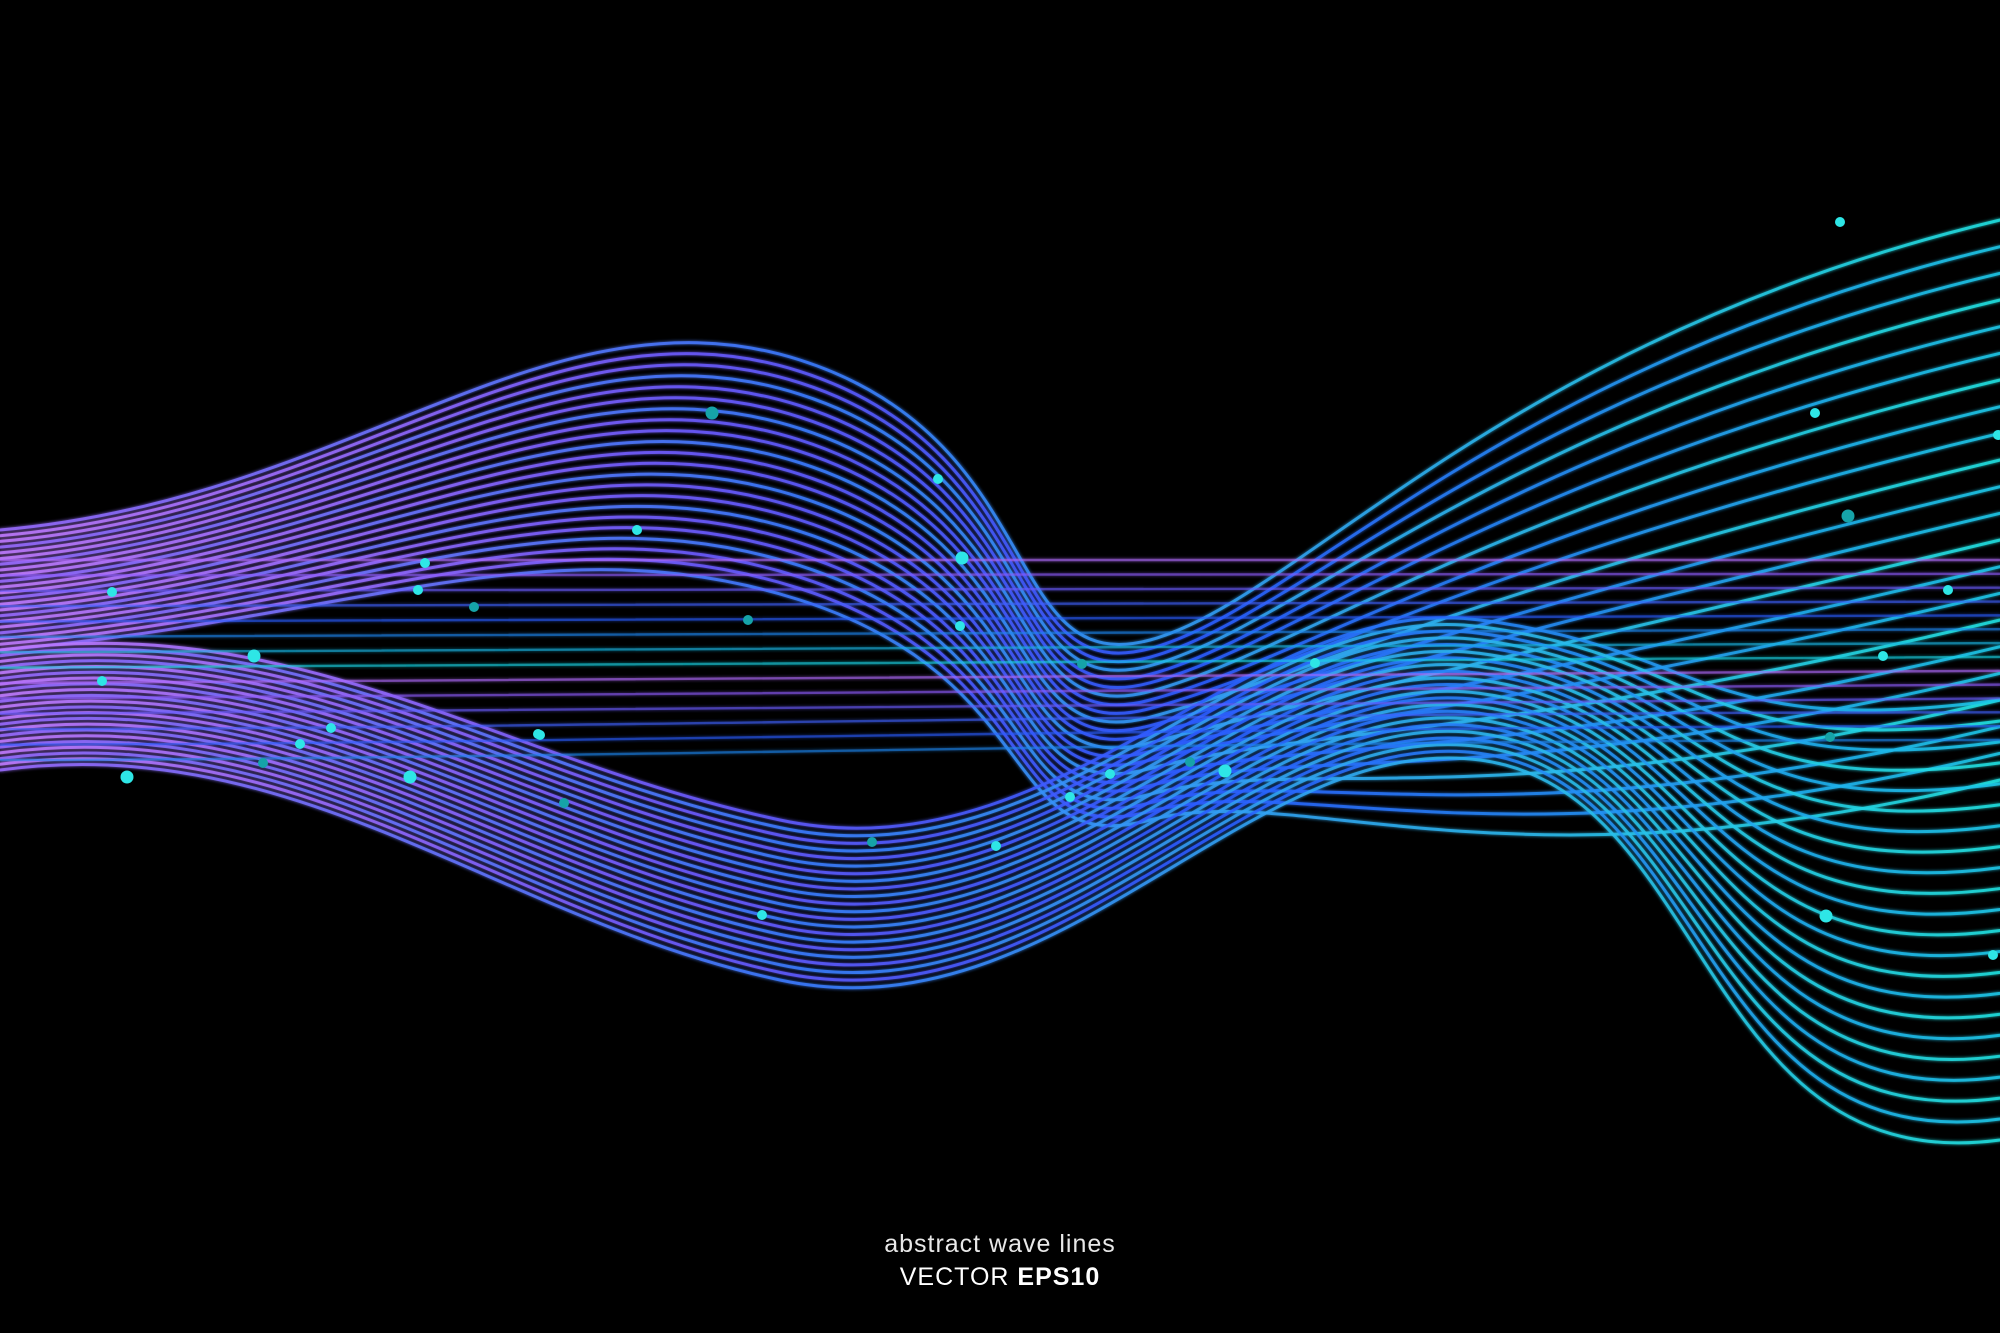  What do you see at coordinates (1000, 1244) in the screenshot?
I see `caption-title: abstract wave lines` at bounding box center [1000, 1244].